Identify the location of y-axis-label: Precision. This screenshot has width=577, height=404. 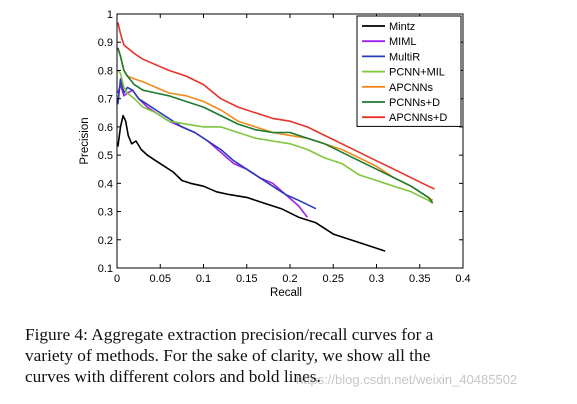
(85, 140).